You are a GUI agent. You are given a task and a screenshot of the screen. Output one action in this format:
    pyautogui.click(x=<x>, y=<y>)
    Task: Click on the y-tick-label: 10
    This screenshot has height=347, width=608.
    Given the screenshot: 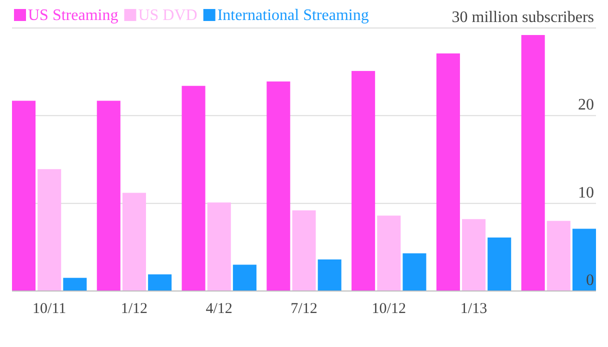 What is the action you would take?
    pyautogui.click(x=586, y=193)
    